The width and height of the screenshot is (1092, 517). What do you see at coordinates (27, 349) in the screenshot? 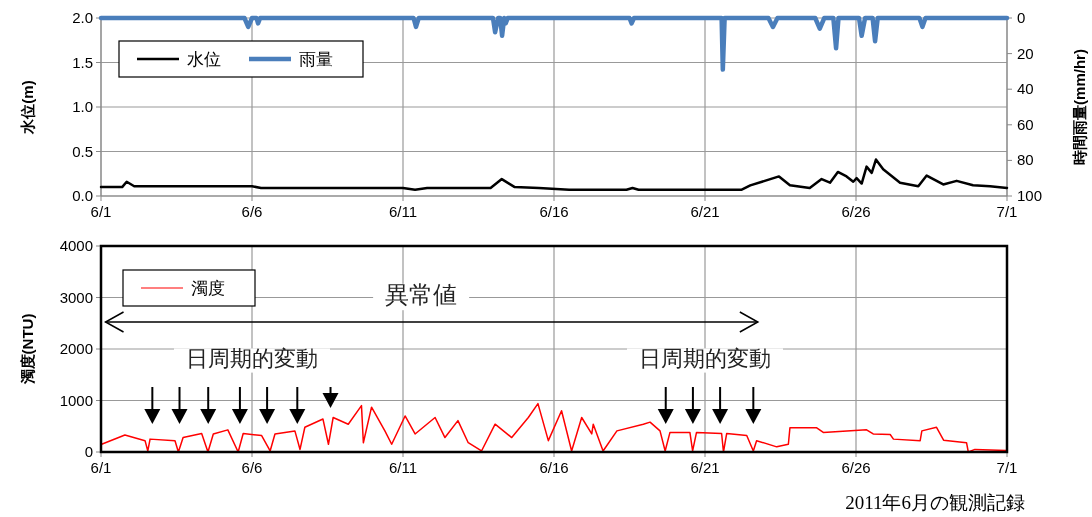
I see `y-axis-title: 濁度(NTU)` at bounding box center [27, 349].